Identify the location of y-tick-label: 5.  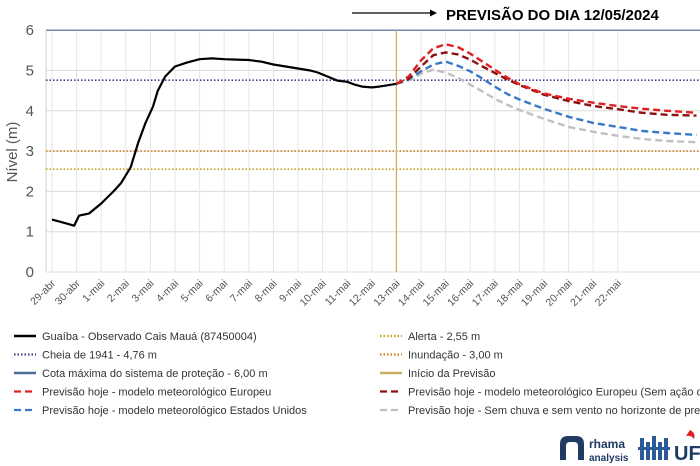
(30, 71).